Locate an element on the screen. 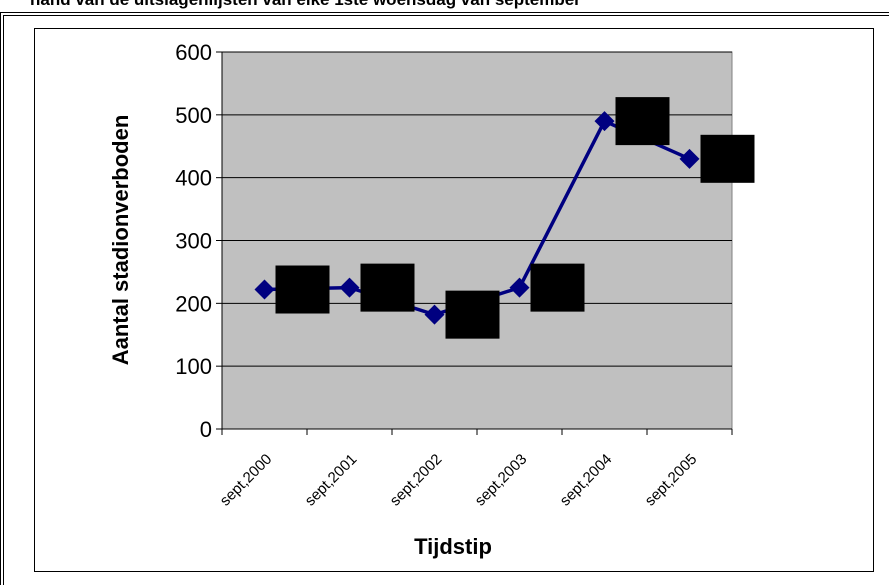 The height and width of the screenshot is (585, 890). x-tick-label: sept,2004 is located at coordinates (586, 480).